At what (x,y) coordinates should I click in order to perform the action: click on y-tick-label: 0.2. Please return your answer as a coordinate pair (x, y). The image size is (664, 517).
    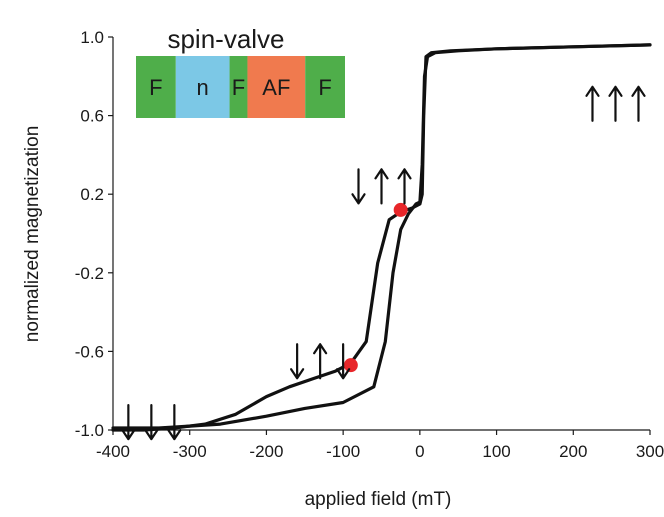
    Looking at the image, I should click on (92, 194).